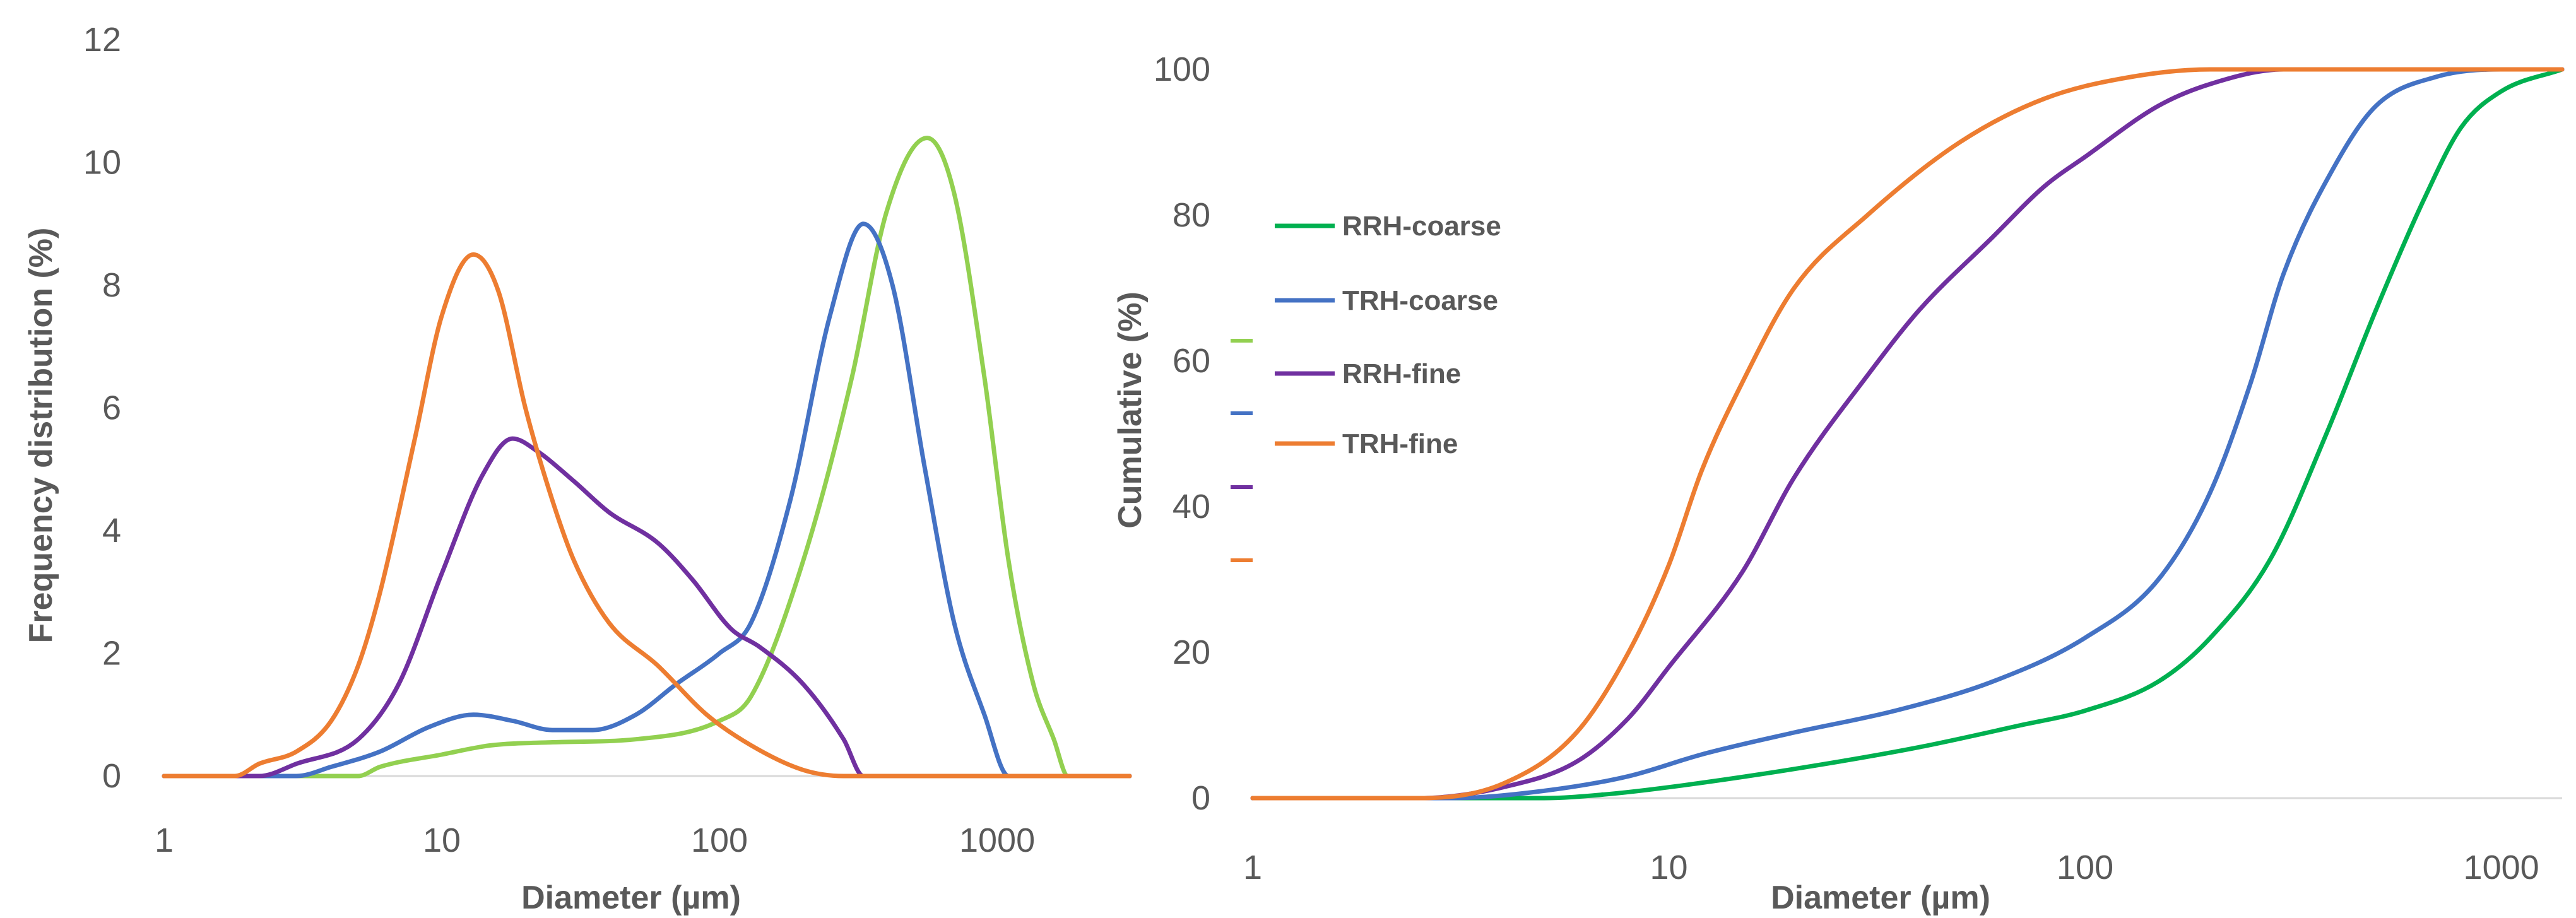 The width and height of the screenshot is (2576, 918). Describe the element at coordinates (112, 776) in the screenshot. I see `left-y-tick-0: 0` at that location.